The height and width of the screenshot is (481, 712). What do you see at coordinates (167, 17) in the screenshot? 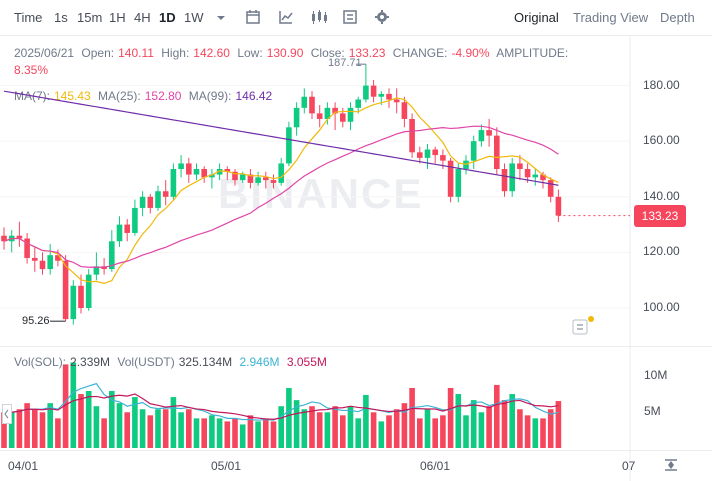
I see `interval-1d: 1D` at bounding box center [167, 17].